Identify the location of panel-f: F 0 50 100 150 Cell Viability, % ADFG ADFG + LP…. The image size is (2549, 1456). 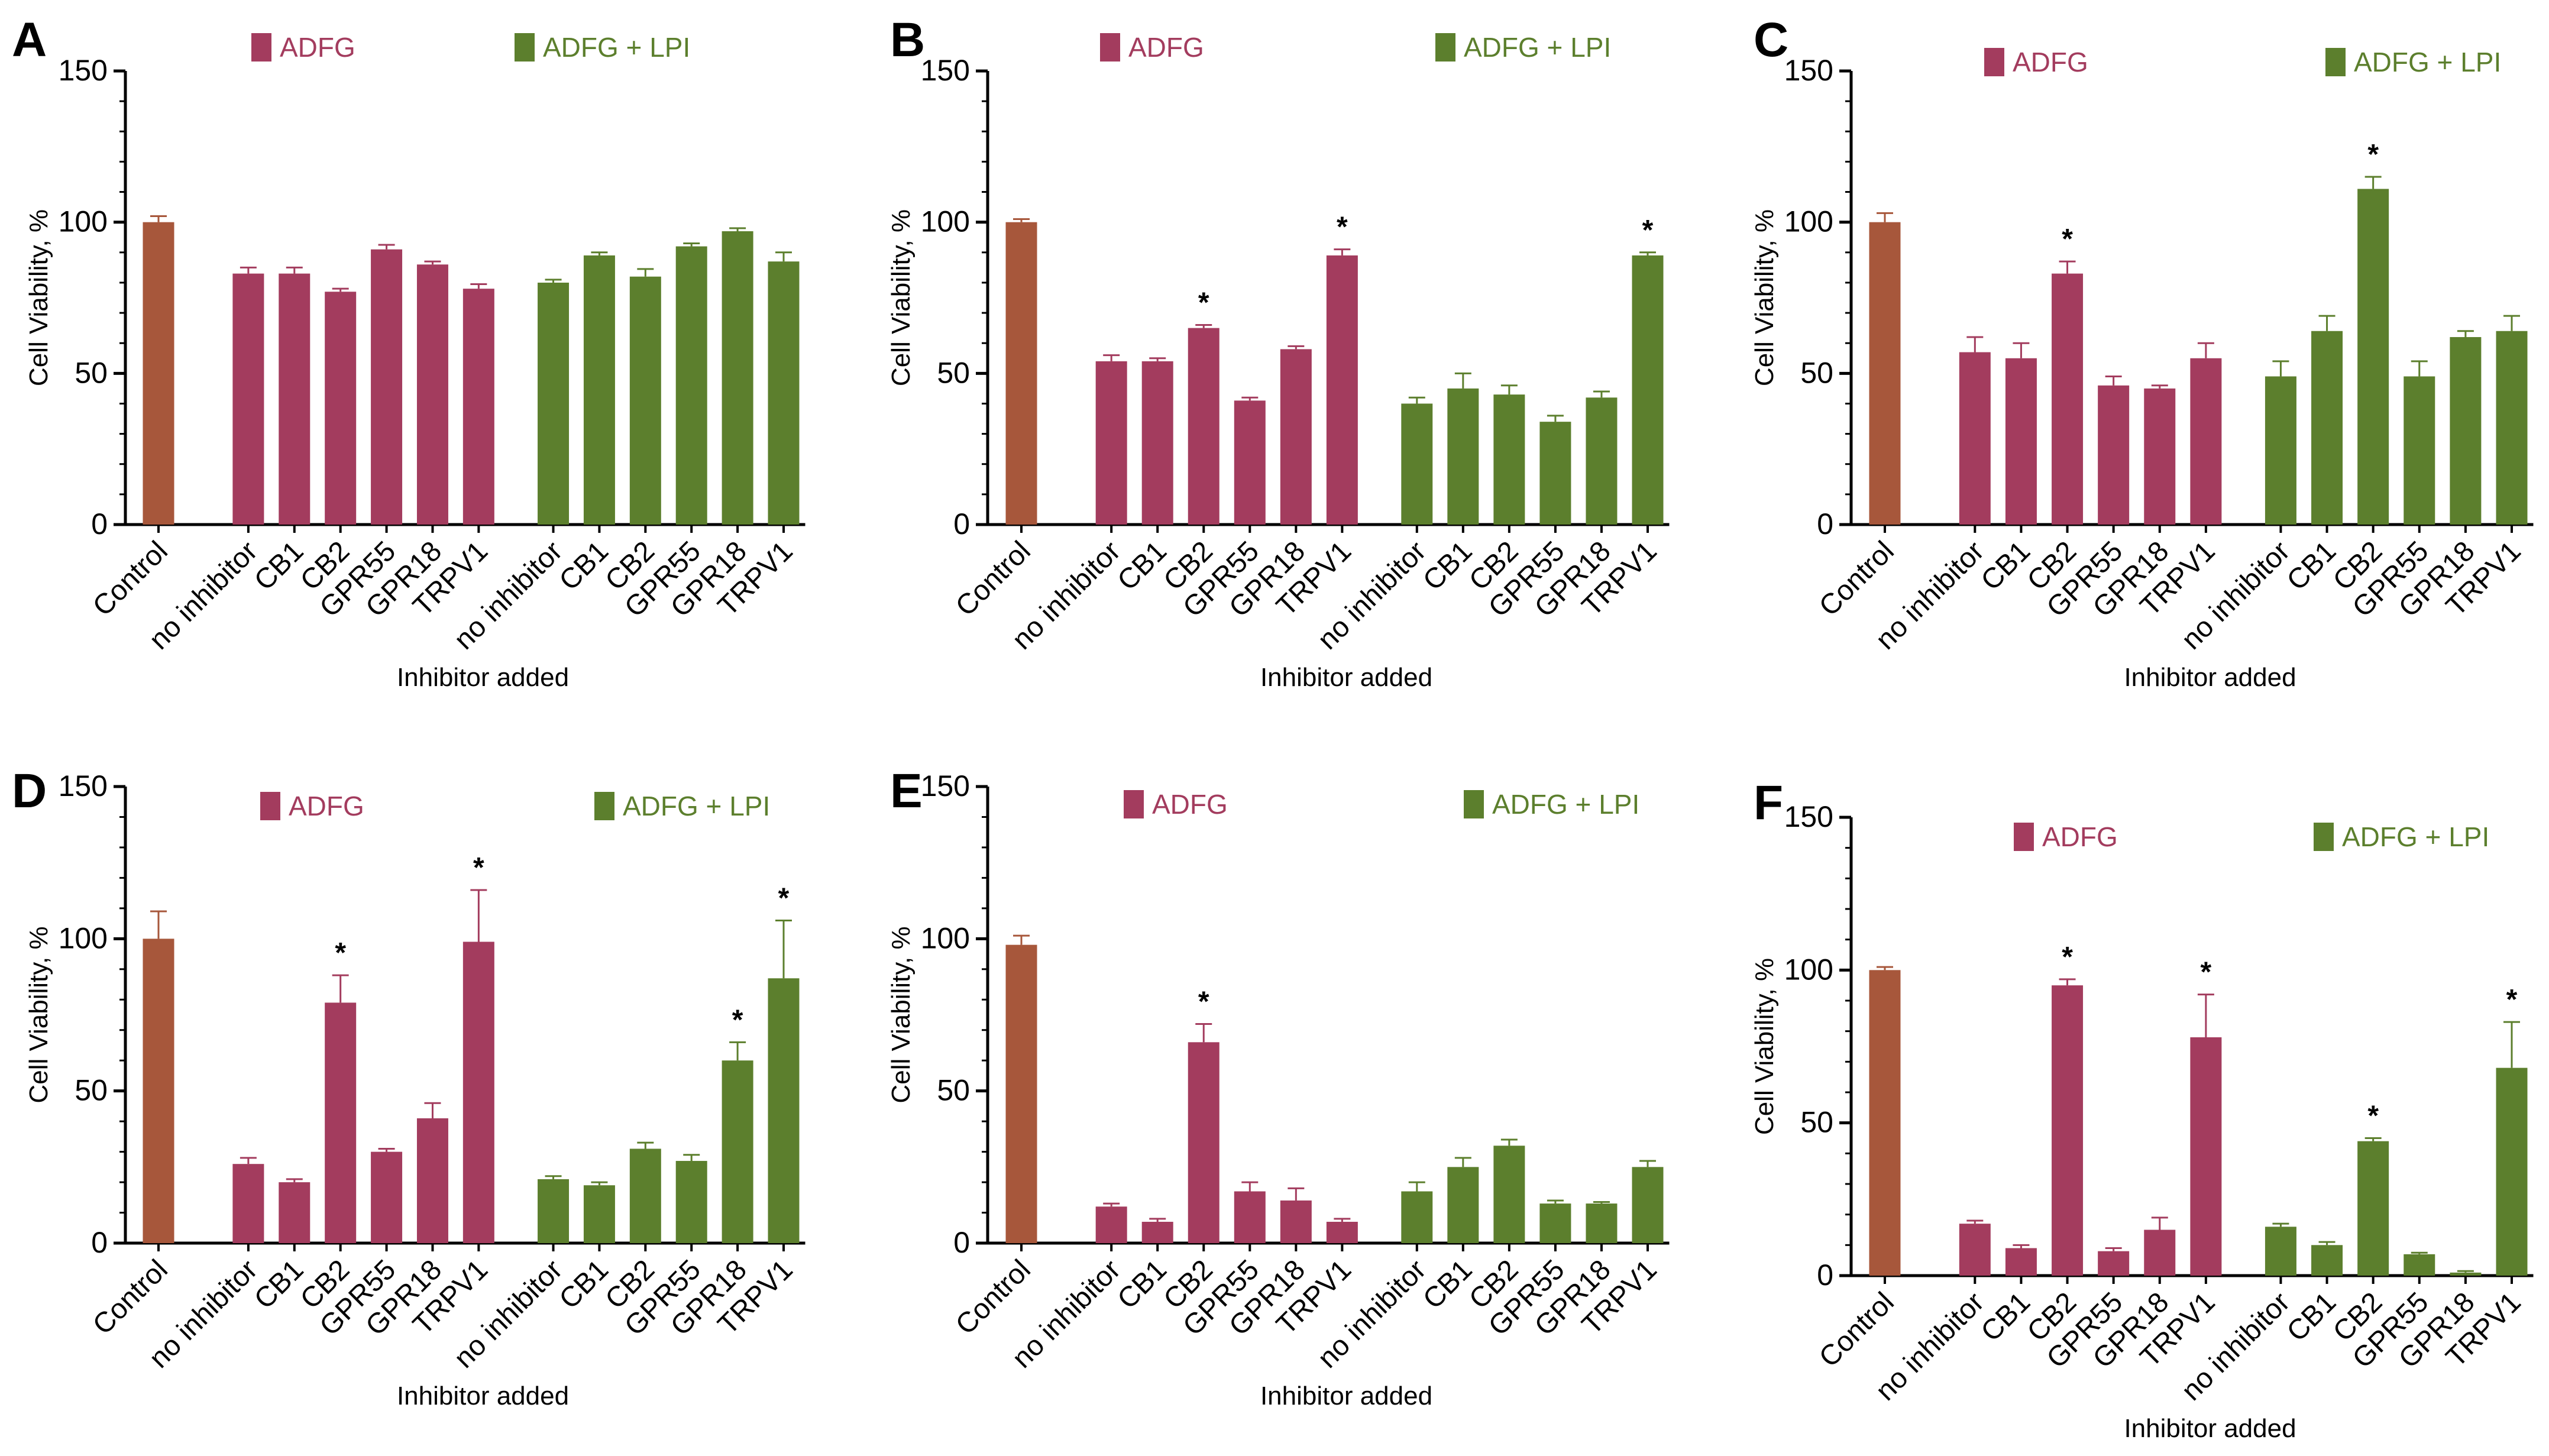
(2142, 1110).